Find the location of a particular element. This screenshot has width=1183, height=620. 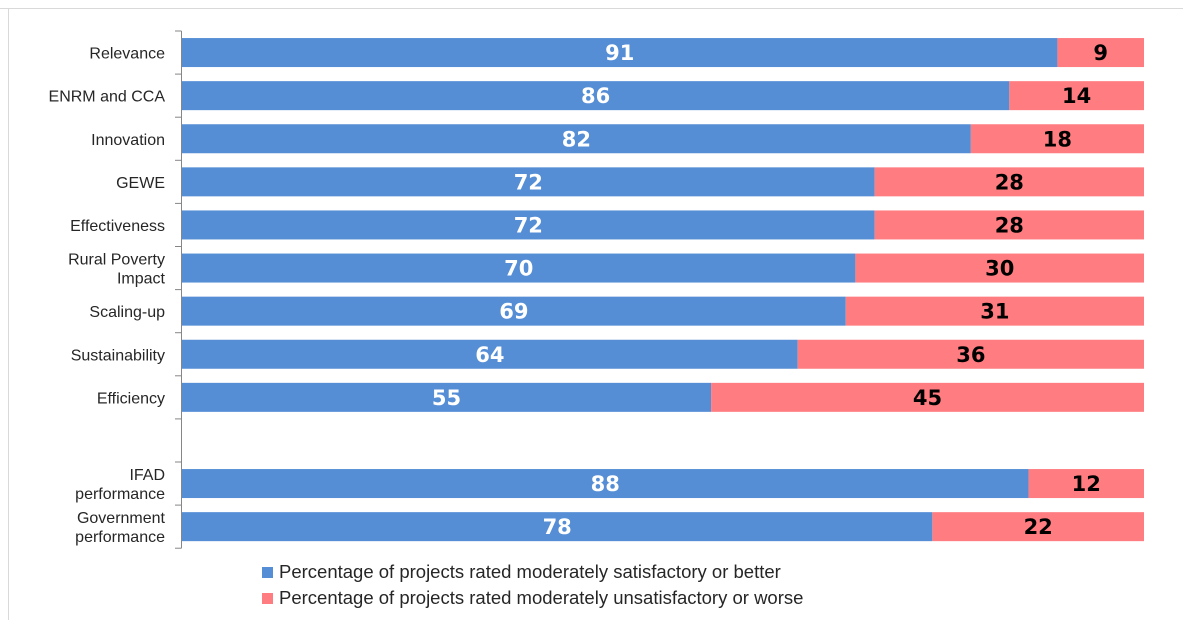

data-label-sustainability-series-2: 36 is located at coordinates (970, 355).